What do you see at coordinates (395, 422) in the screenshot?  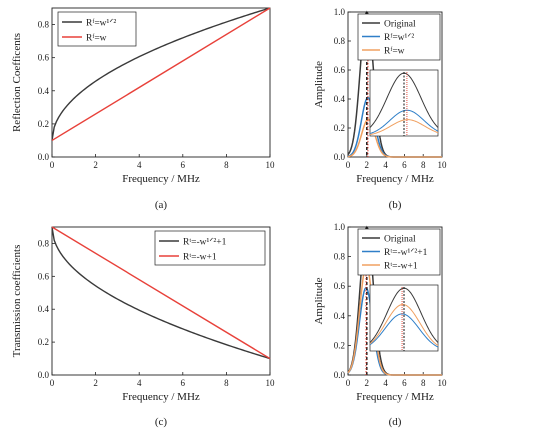 I see `panel-caption: (d)` at bounding box center [395, 422].